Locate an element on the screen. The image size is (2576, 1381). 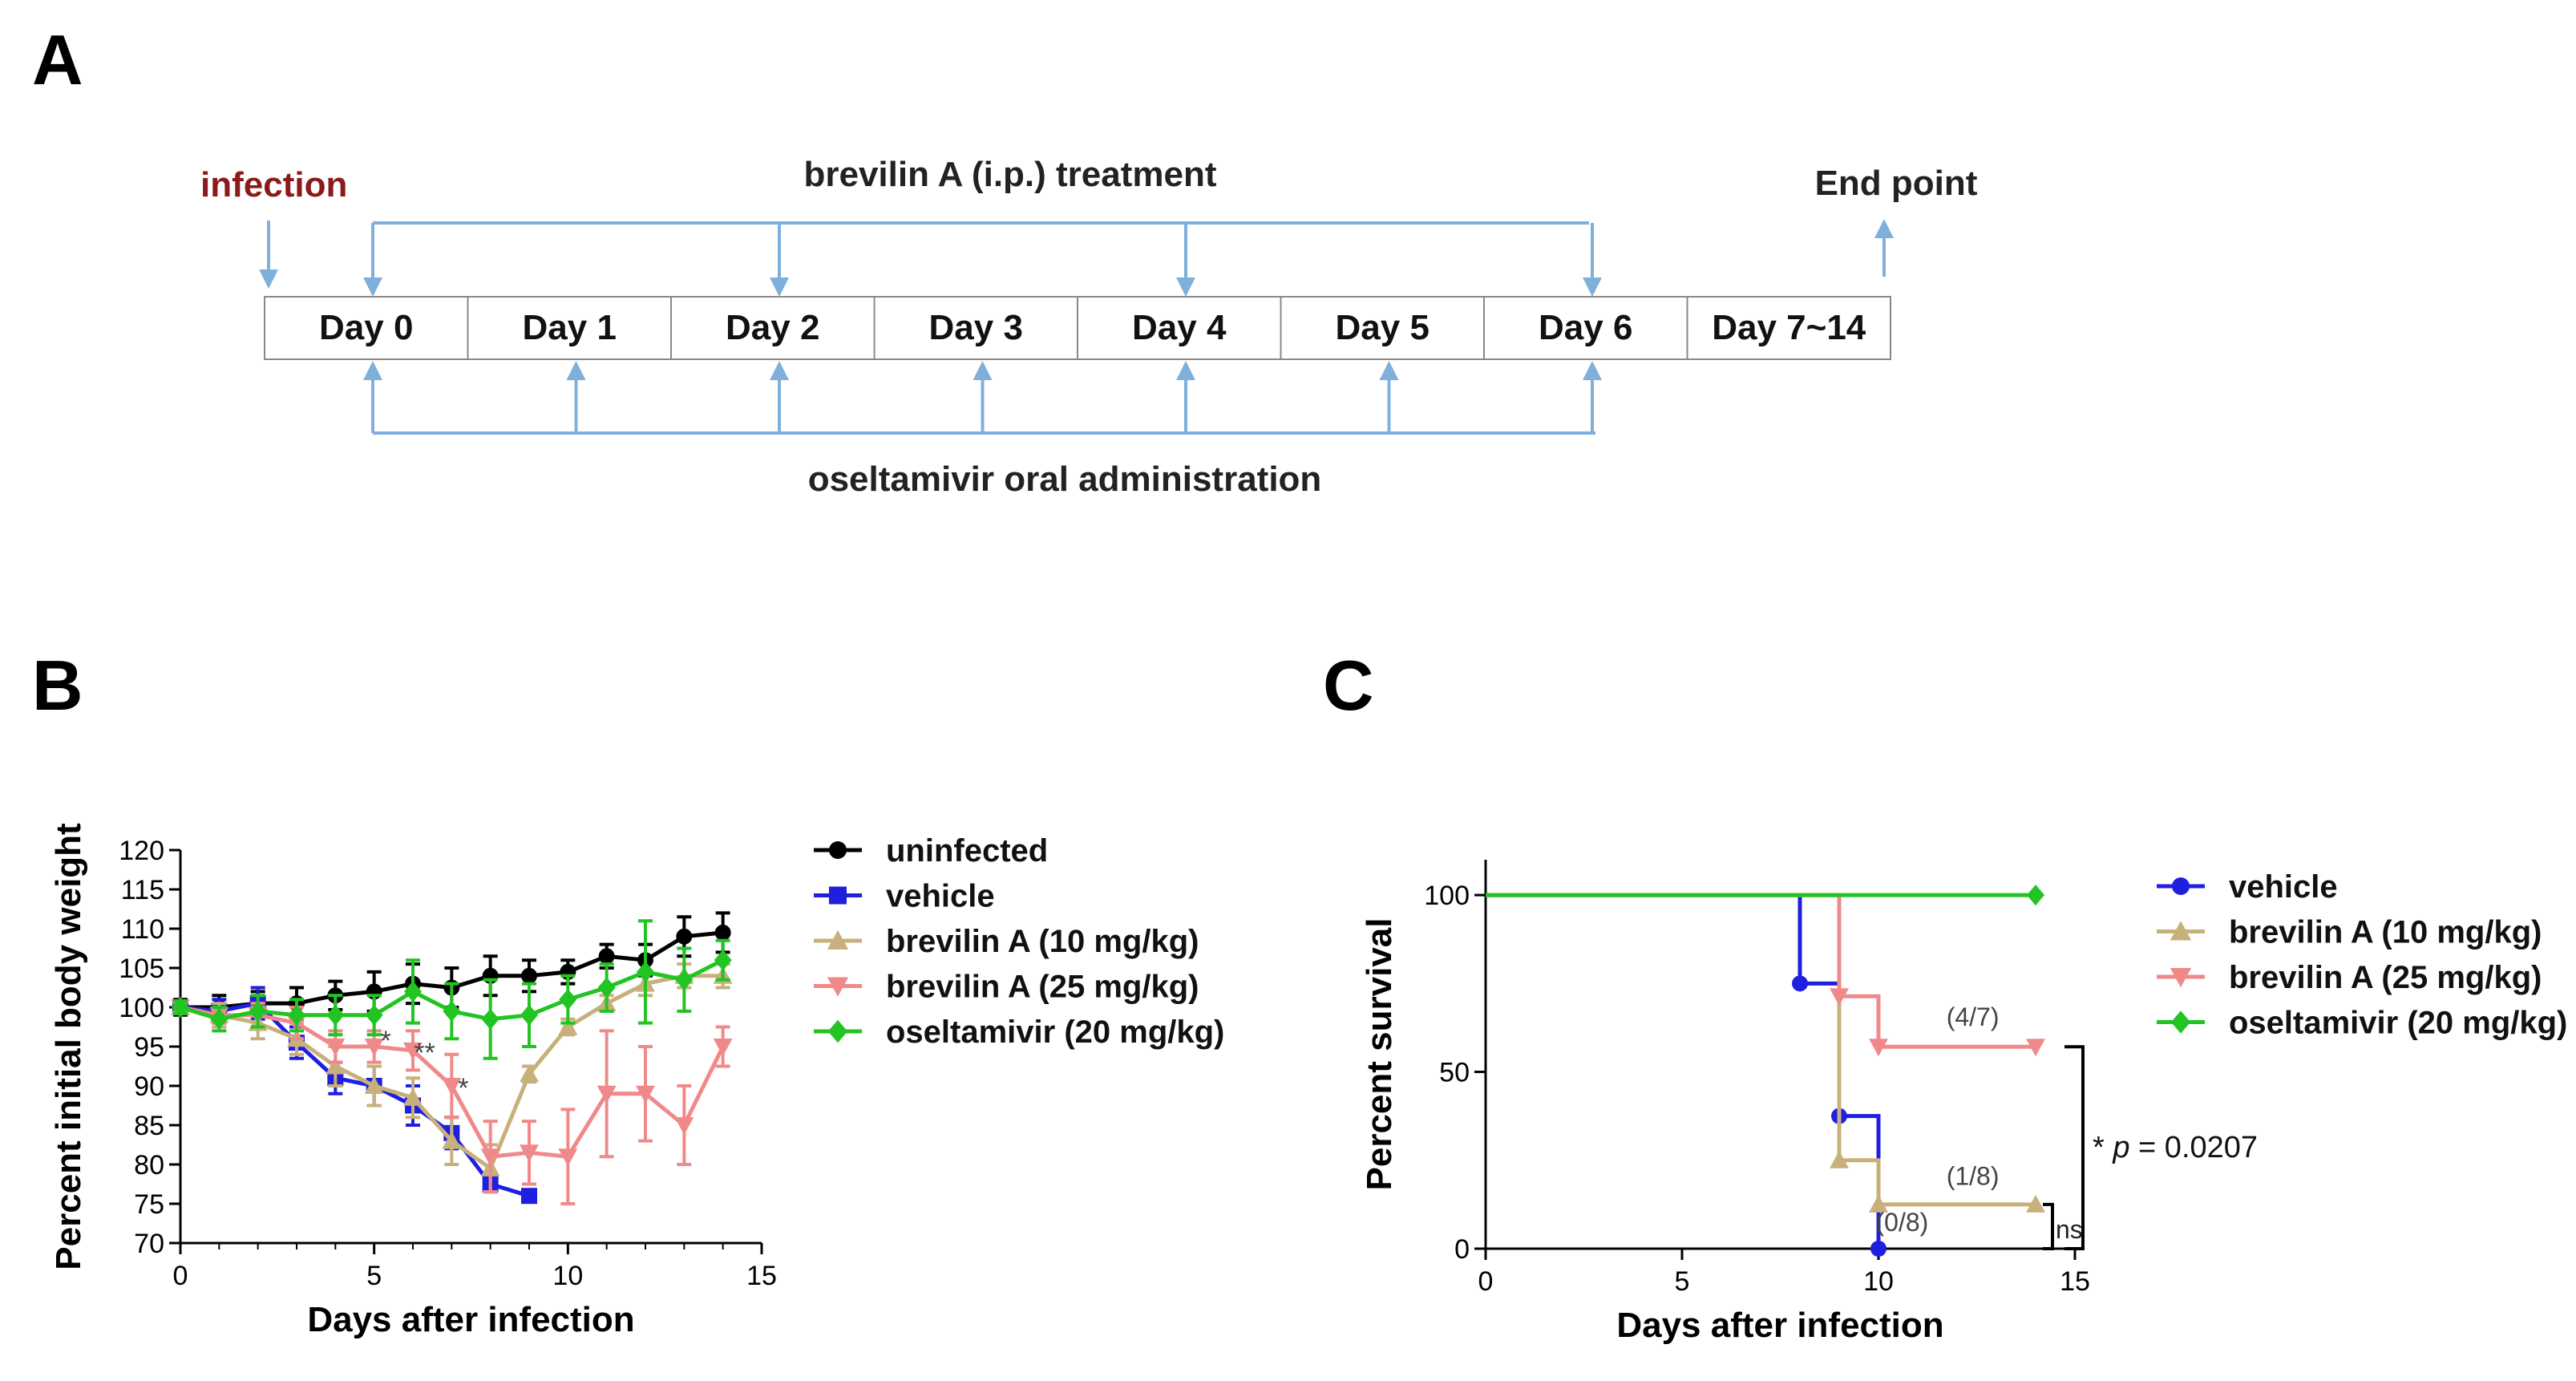
y-tick-label: 75 is located at coordinates (149, 1204).